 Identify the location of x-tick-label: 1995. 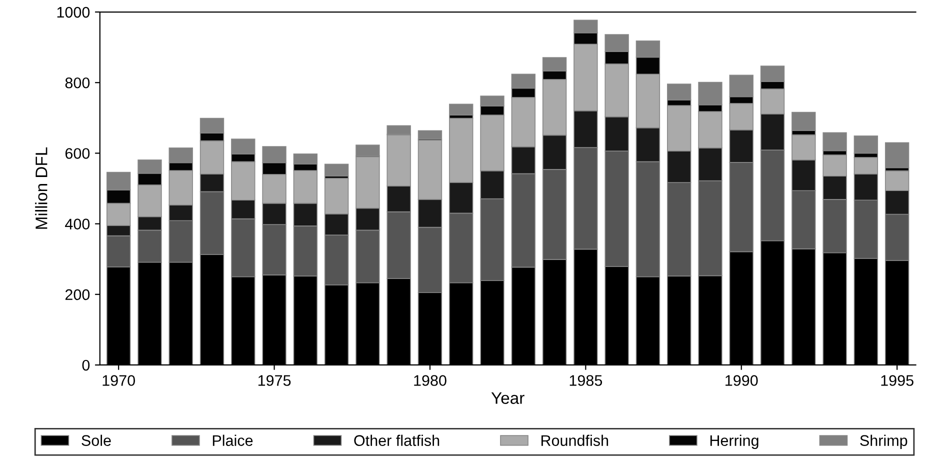
(897, 380).